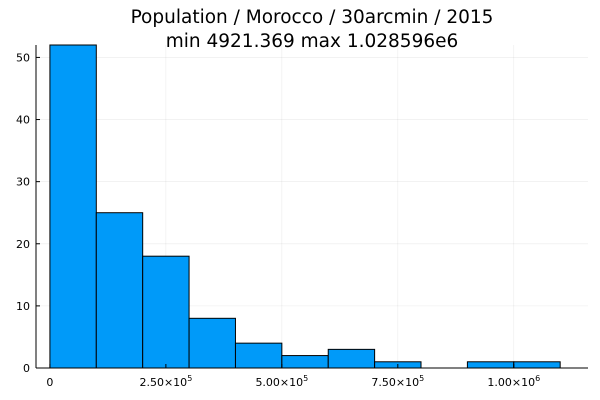  Describe the element at coordinates (49, 382) in the screenshot. I see `x-tick-label: 0` at that location.